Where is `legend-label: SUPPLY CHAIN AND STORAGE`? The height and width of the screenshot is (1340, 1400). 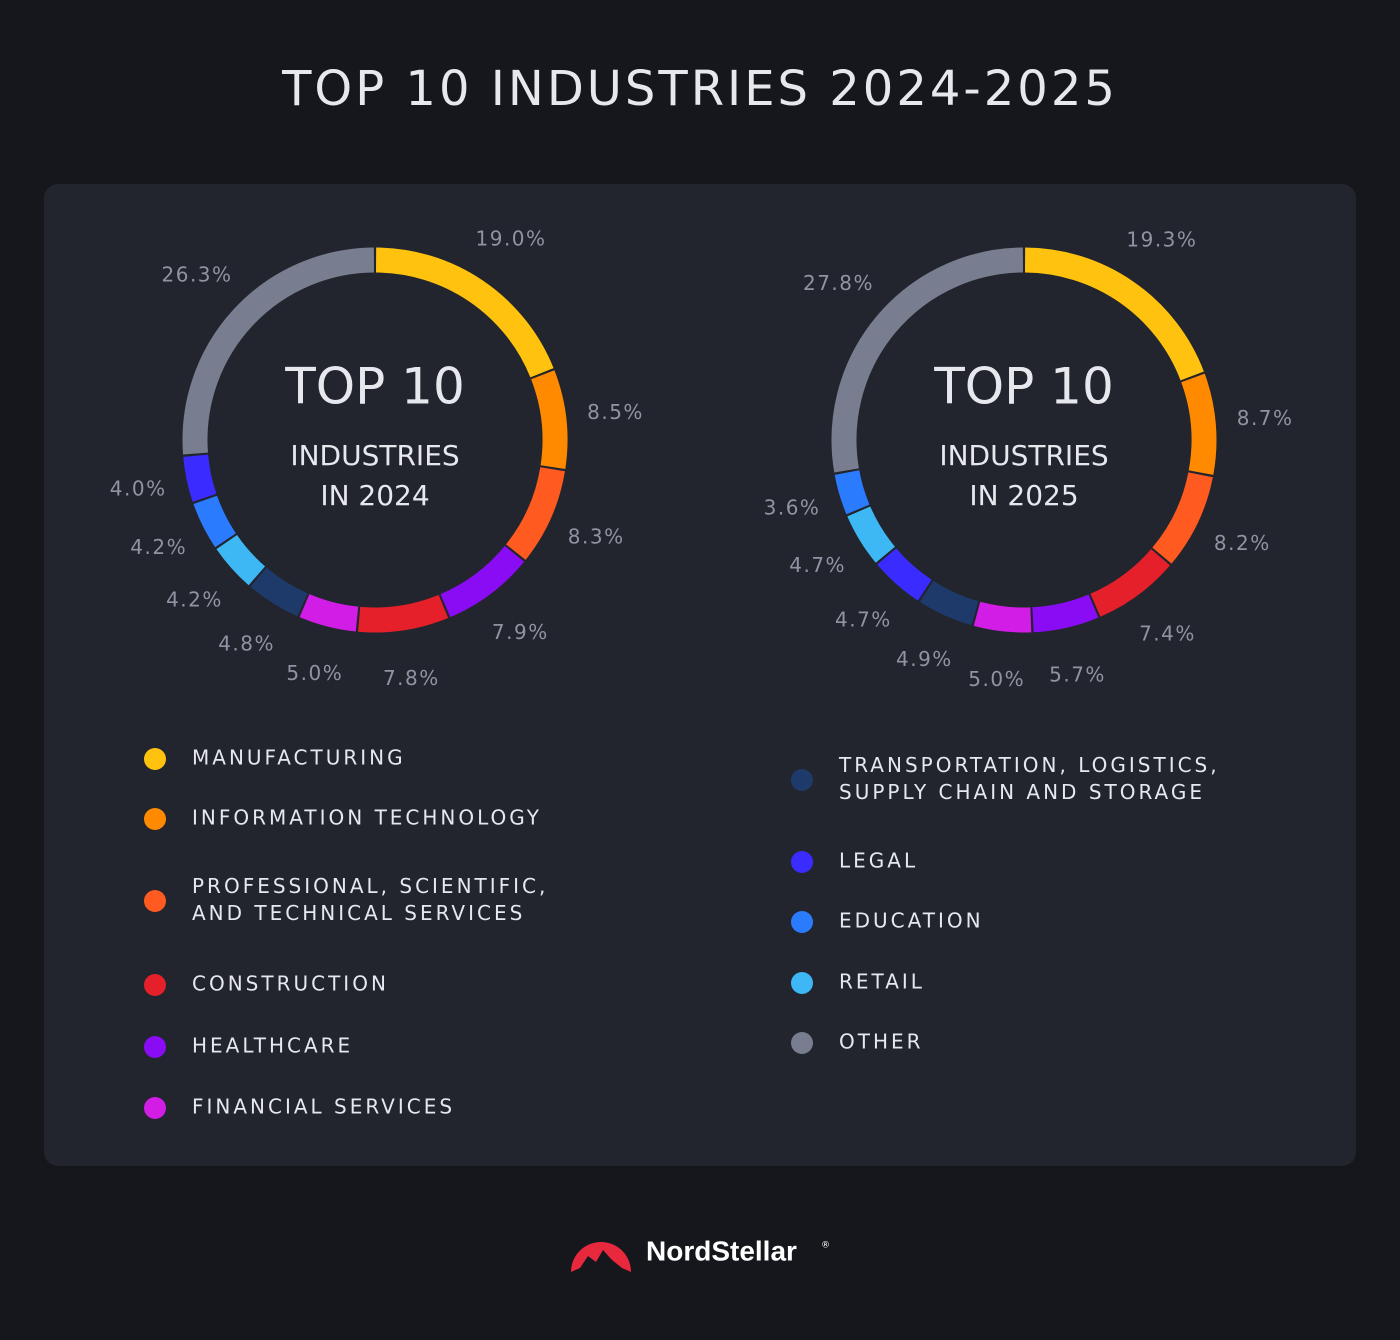
legend-label: SUPPLY CHAIN AND STORAGE is located at coordinates (1022, 792).